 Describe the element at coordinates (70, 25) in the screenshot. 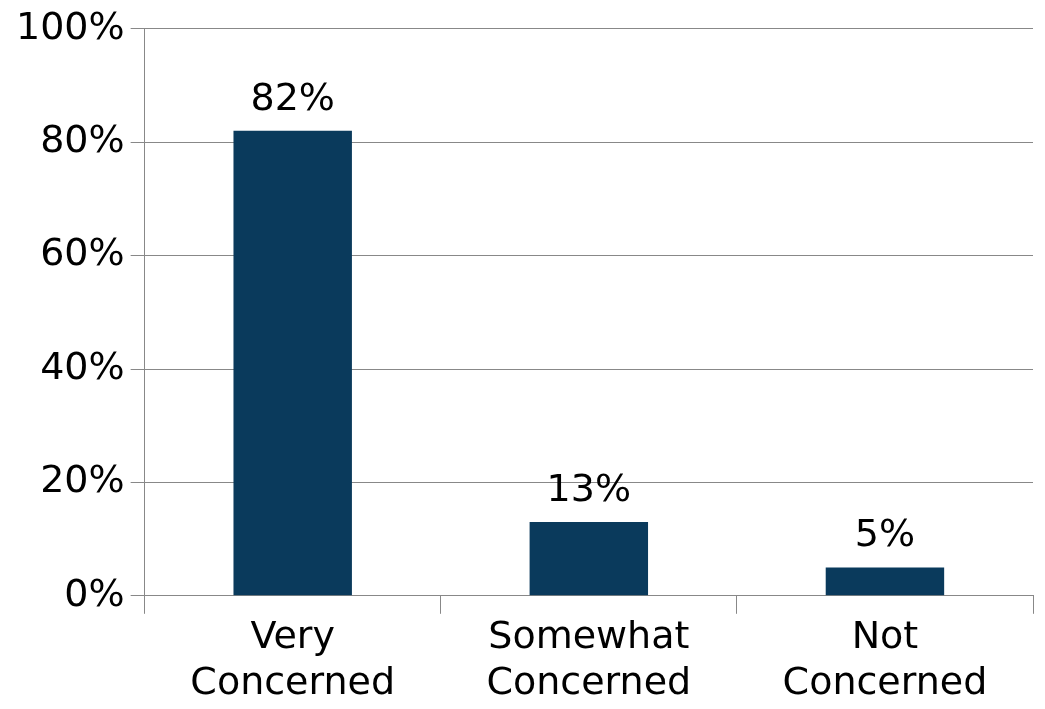

I see `y-tick-label: 100%` at that location.